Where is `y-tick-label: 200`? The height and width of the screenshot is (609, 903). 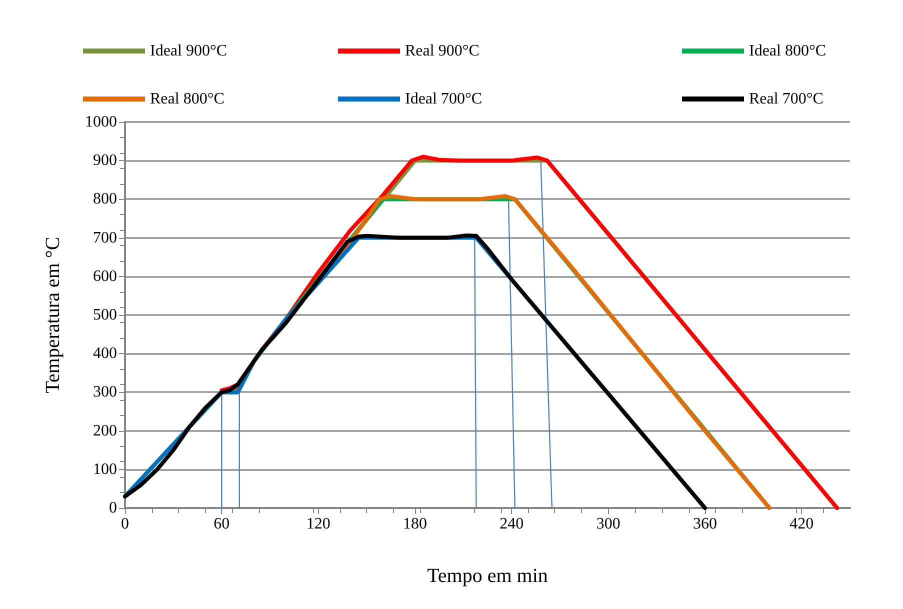
y-tick-label: 200 is located at coordinates (105, 431).